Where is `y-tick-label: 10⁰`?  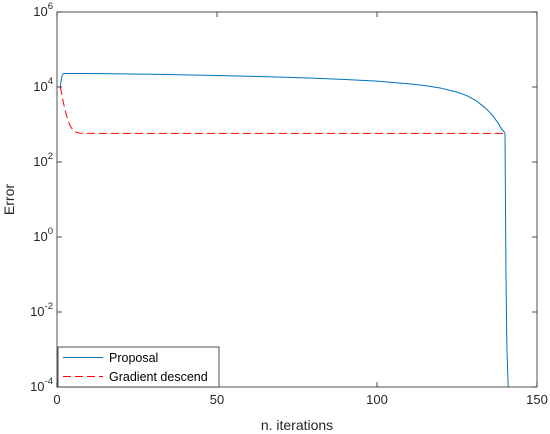 y-tick-label: 10⁰ is located at coordinates (43, 235).